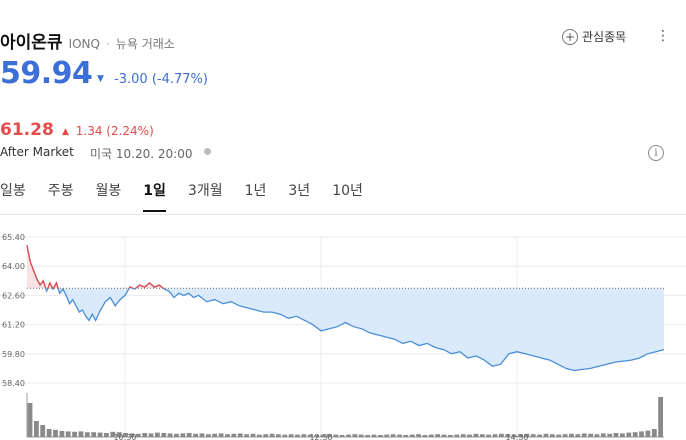 Image resolution: width=686 pixels, height=440 pixels. What do you see at coordinates (31, 43) in the screenshot?
I see `stock-name: 아이온큐` at bounding box center [31, 43].